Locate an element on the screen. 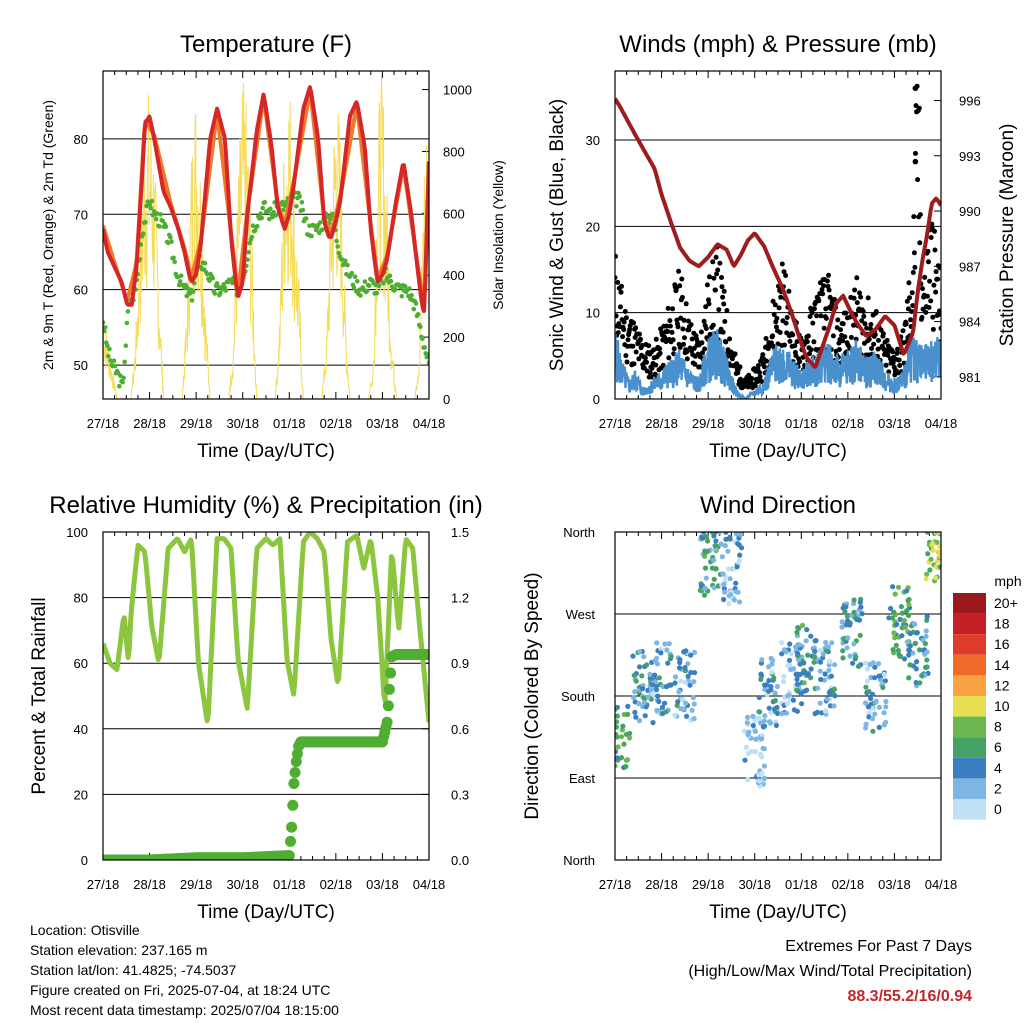  x-axis-label: Time (Day/UTC) is located at coordinates (778, 912).